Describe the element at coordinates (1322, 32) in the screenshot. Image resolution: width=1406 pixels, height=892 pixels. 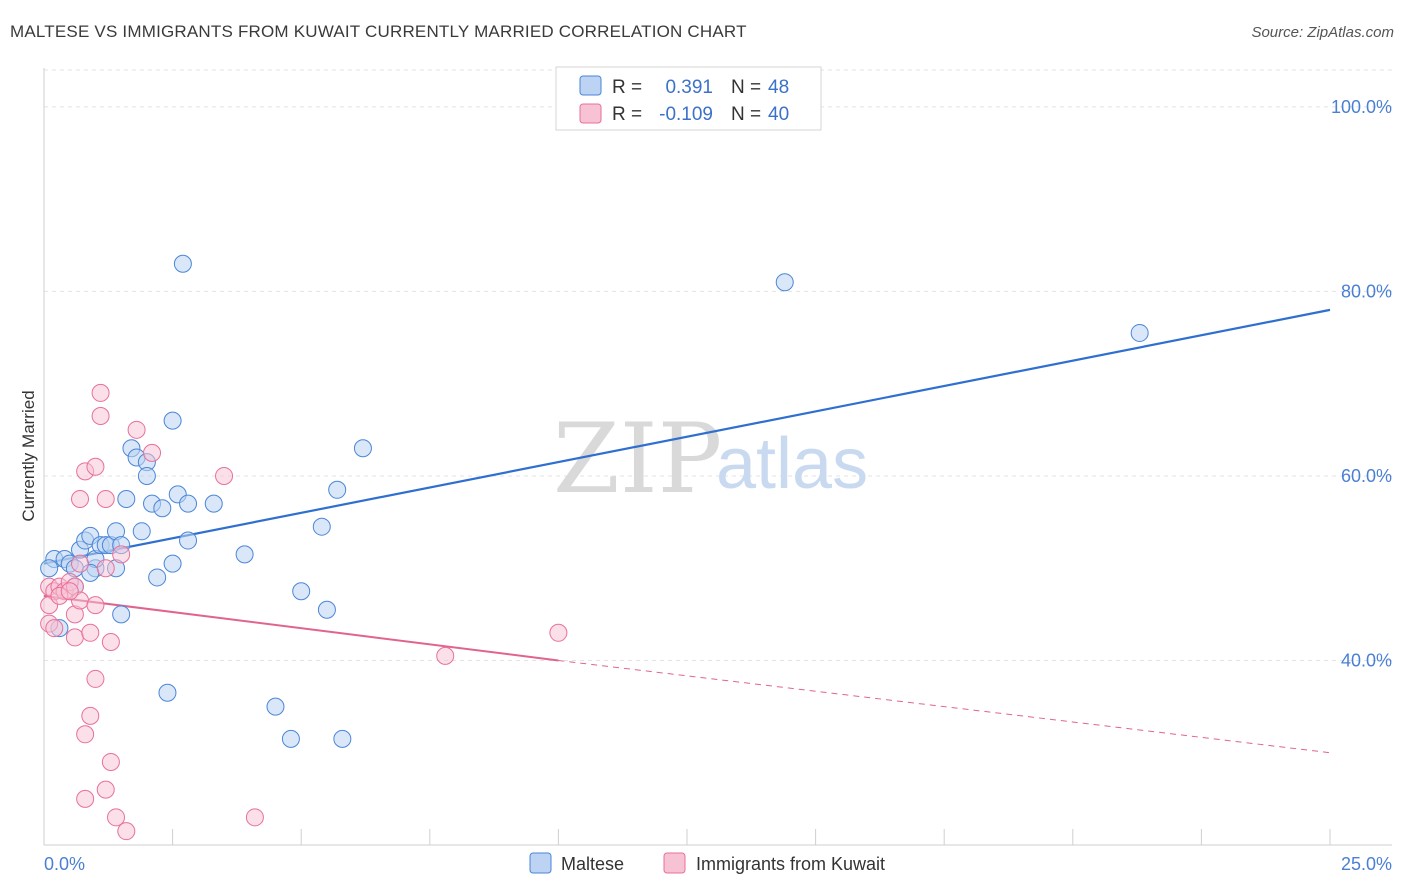
I see `source-label: Source: ZipAtlas.com` at that location.